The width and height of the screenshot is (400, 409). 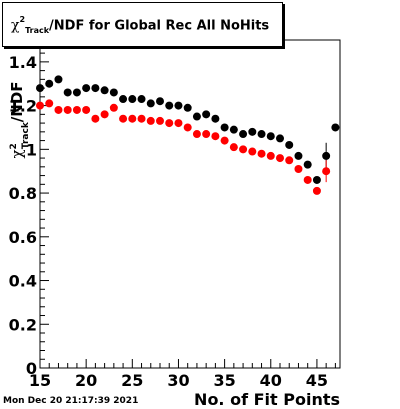 What do you see at coordinates (178, 380) in the screenshot?
I see `x-tick-label: 30` at bounding box center [178, 380].